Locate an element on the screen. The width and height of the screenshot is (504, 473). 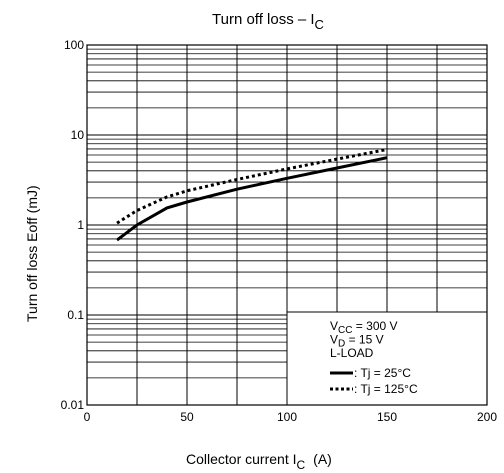
y-tick-label: 0.01 is located at coordinates (73, 405).